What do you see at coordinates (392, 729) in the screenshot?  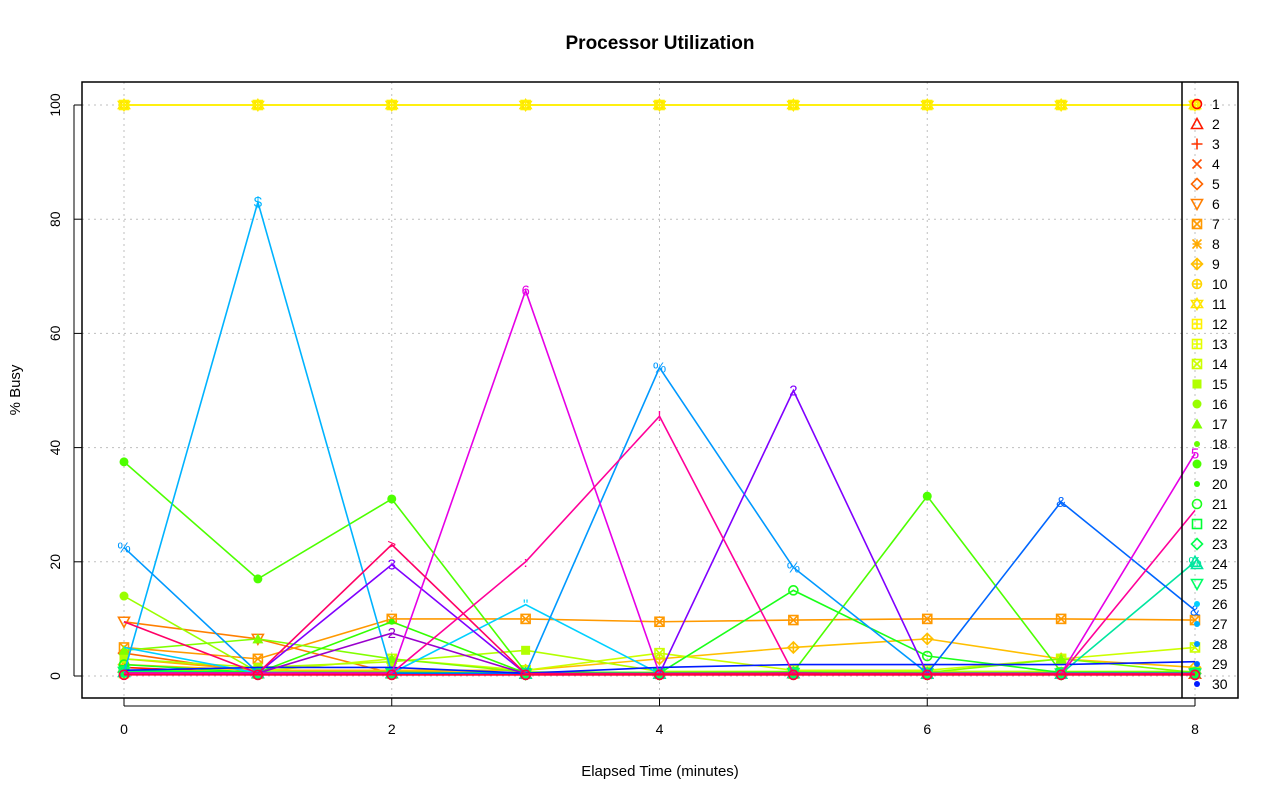 I see `x-tick-label: 2` at bounding box center [392, 729].